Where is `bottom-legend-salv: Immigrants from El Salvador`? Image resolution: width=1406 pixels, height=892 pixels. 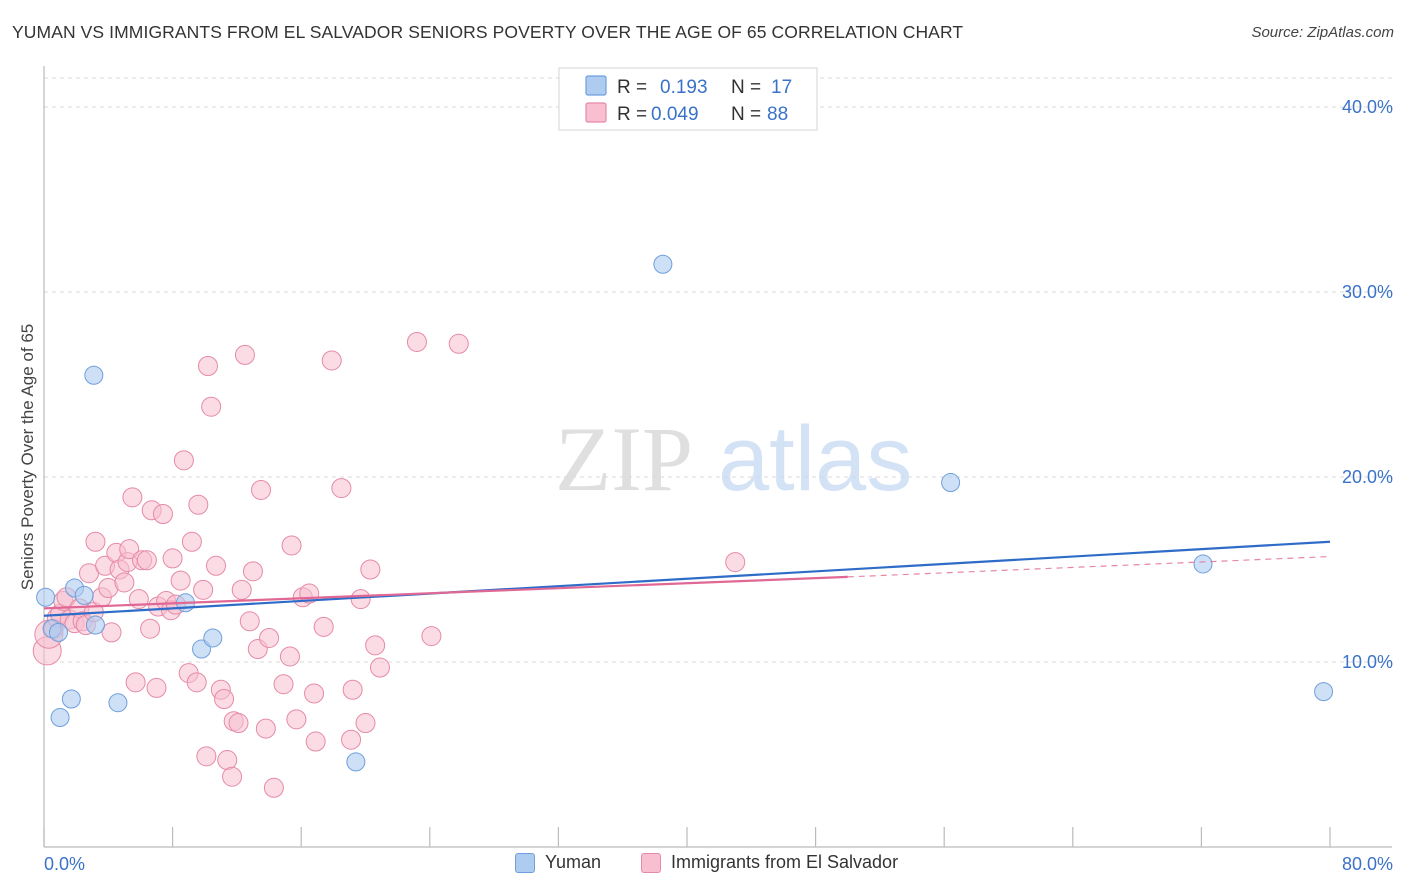
bottom-legend-salv: Immigrants from El Salvador is located at coordinates (769, 862).